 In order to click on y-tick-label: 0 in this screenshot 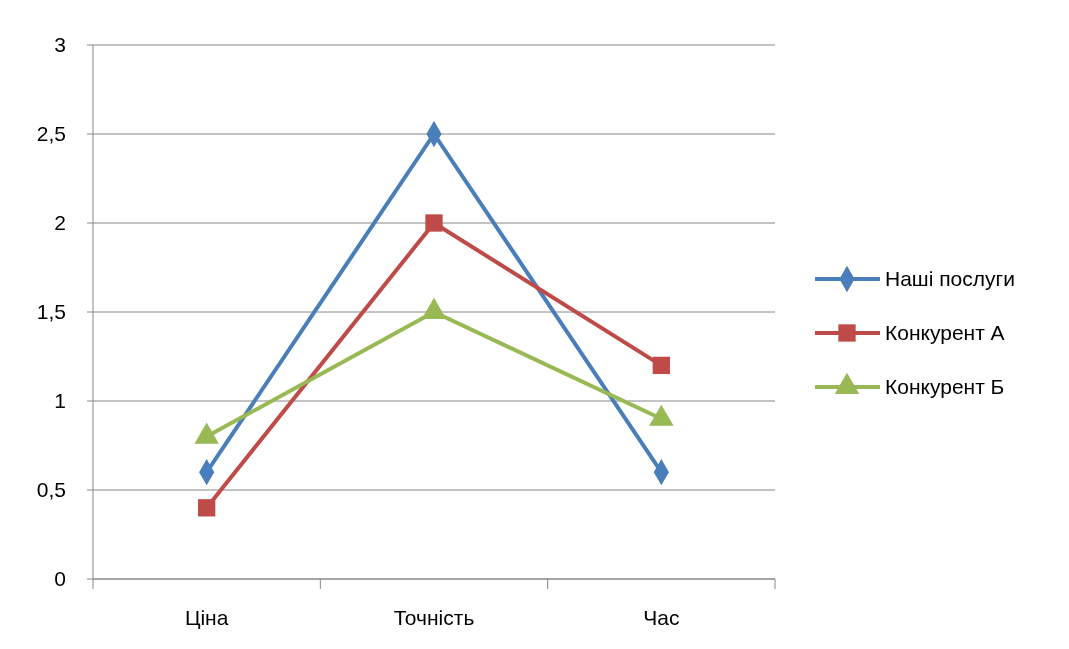, I will do `click(60, 579)`.